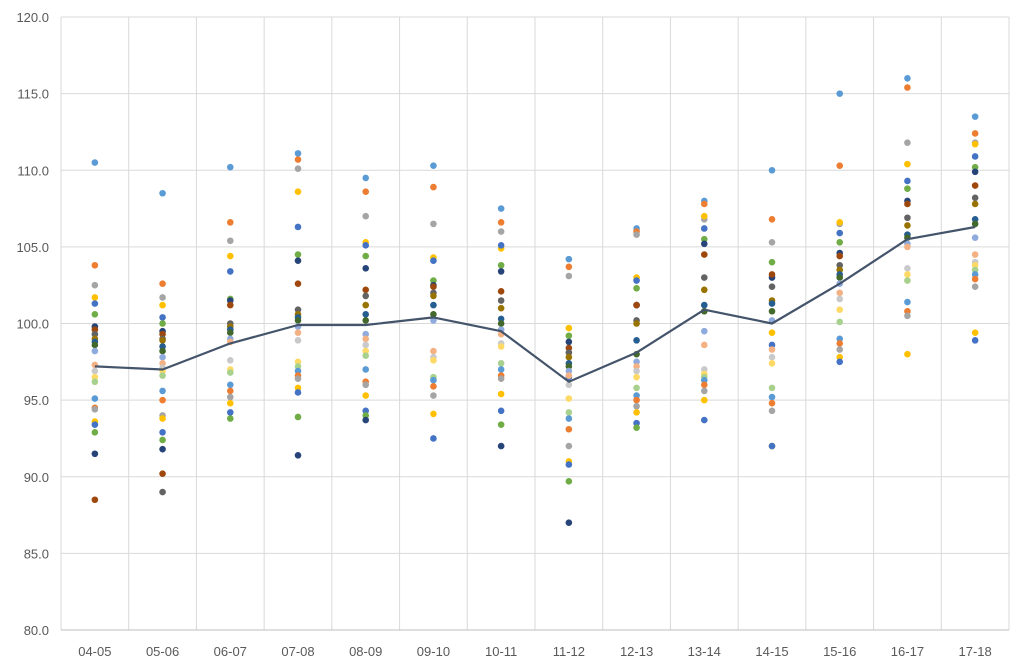 The image size is (1024, 670). I want to click on x-tick-label: 10-11, so click(501, 651).